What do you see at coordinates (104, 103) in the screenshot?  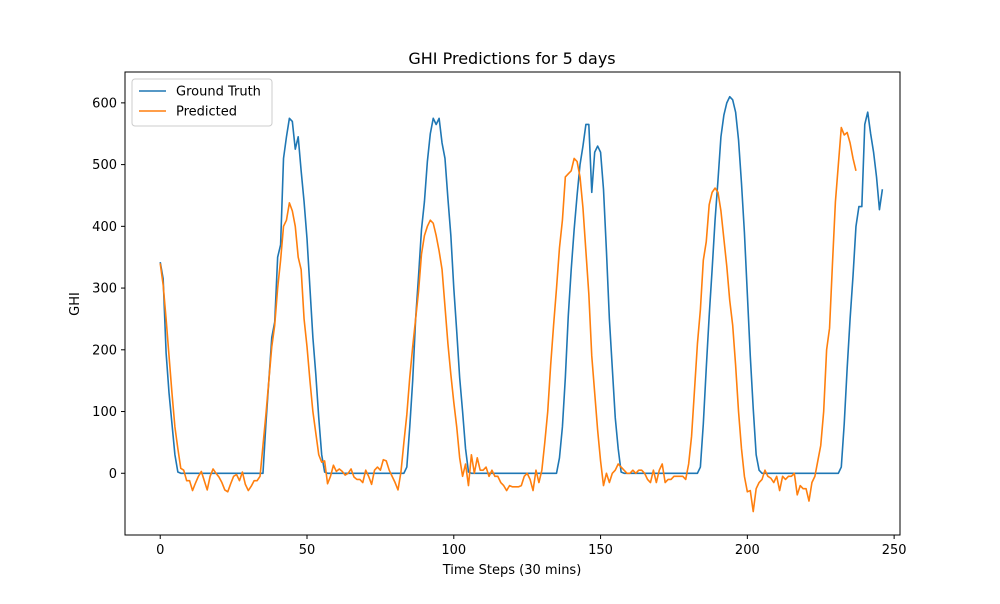 I see `y-tick-label: 600` at bounding box center [104, 103].